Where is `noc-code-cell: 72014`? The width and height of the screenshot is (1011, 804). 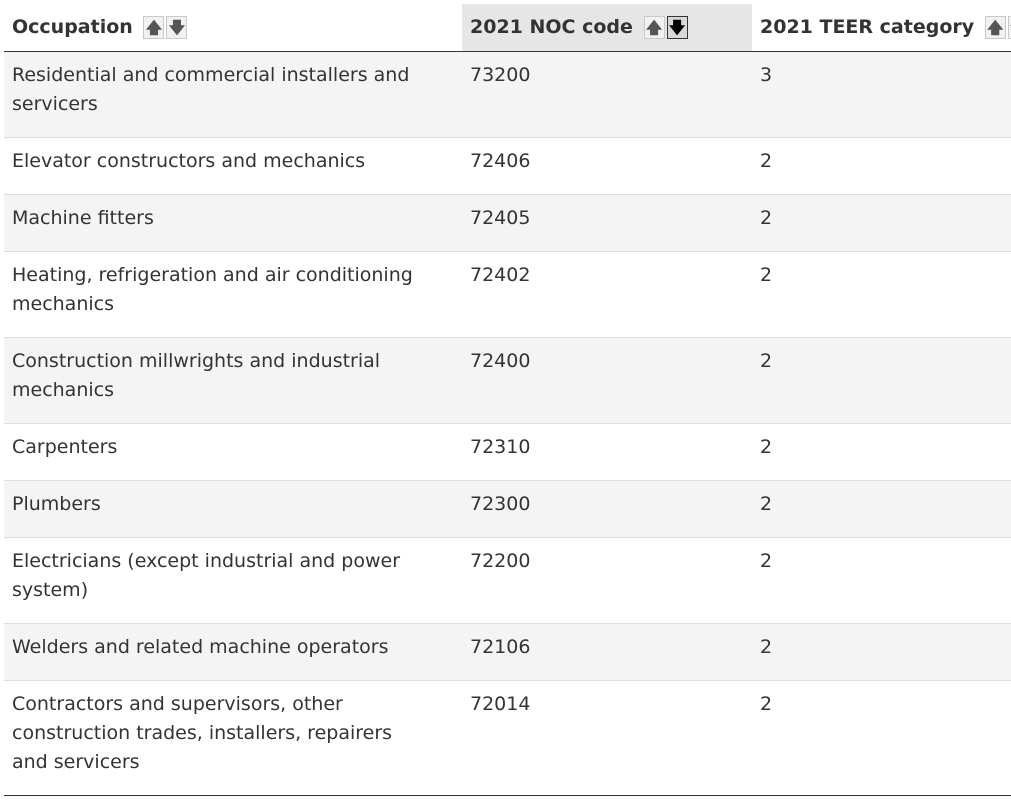 noc-code-cell: 72014 is located at coordinates (607, 738).